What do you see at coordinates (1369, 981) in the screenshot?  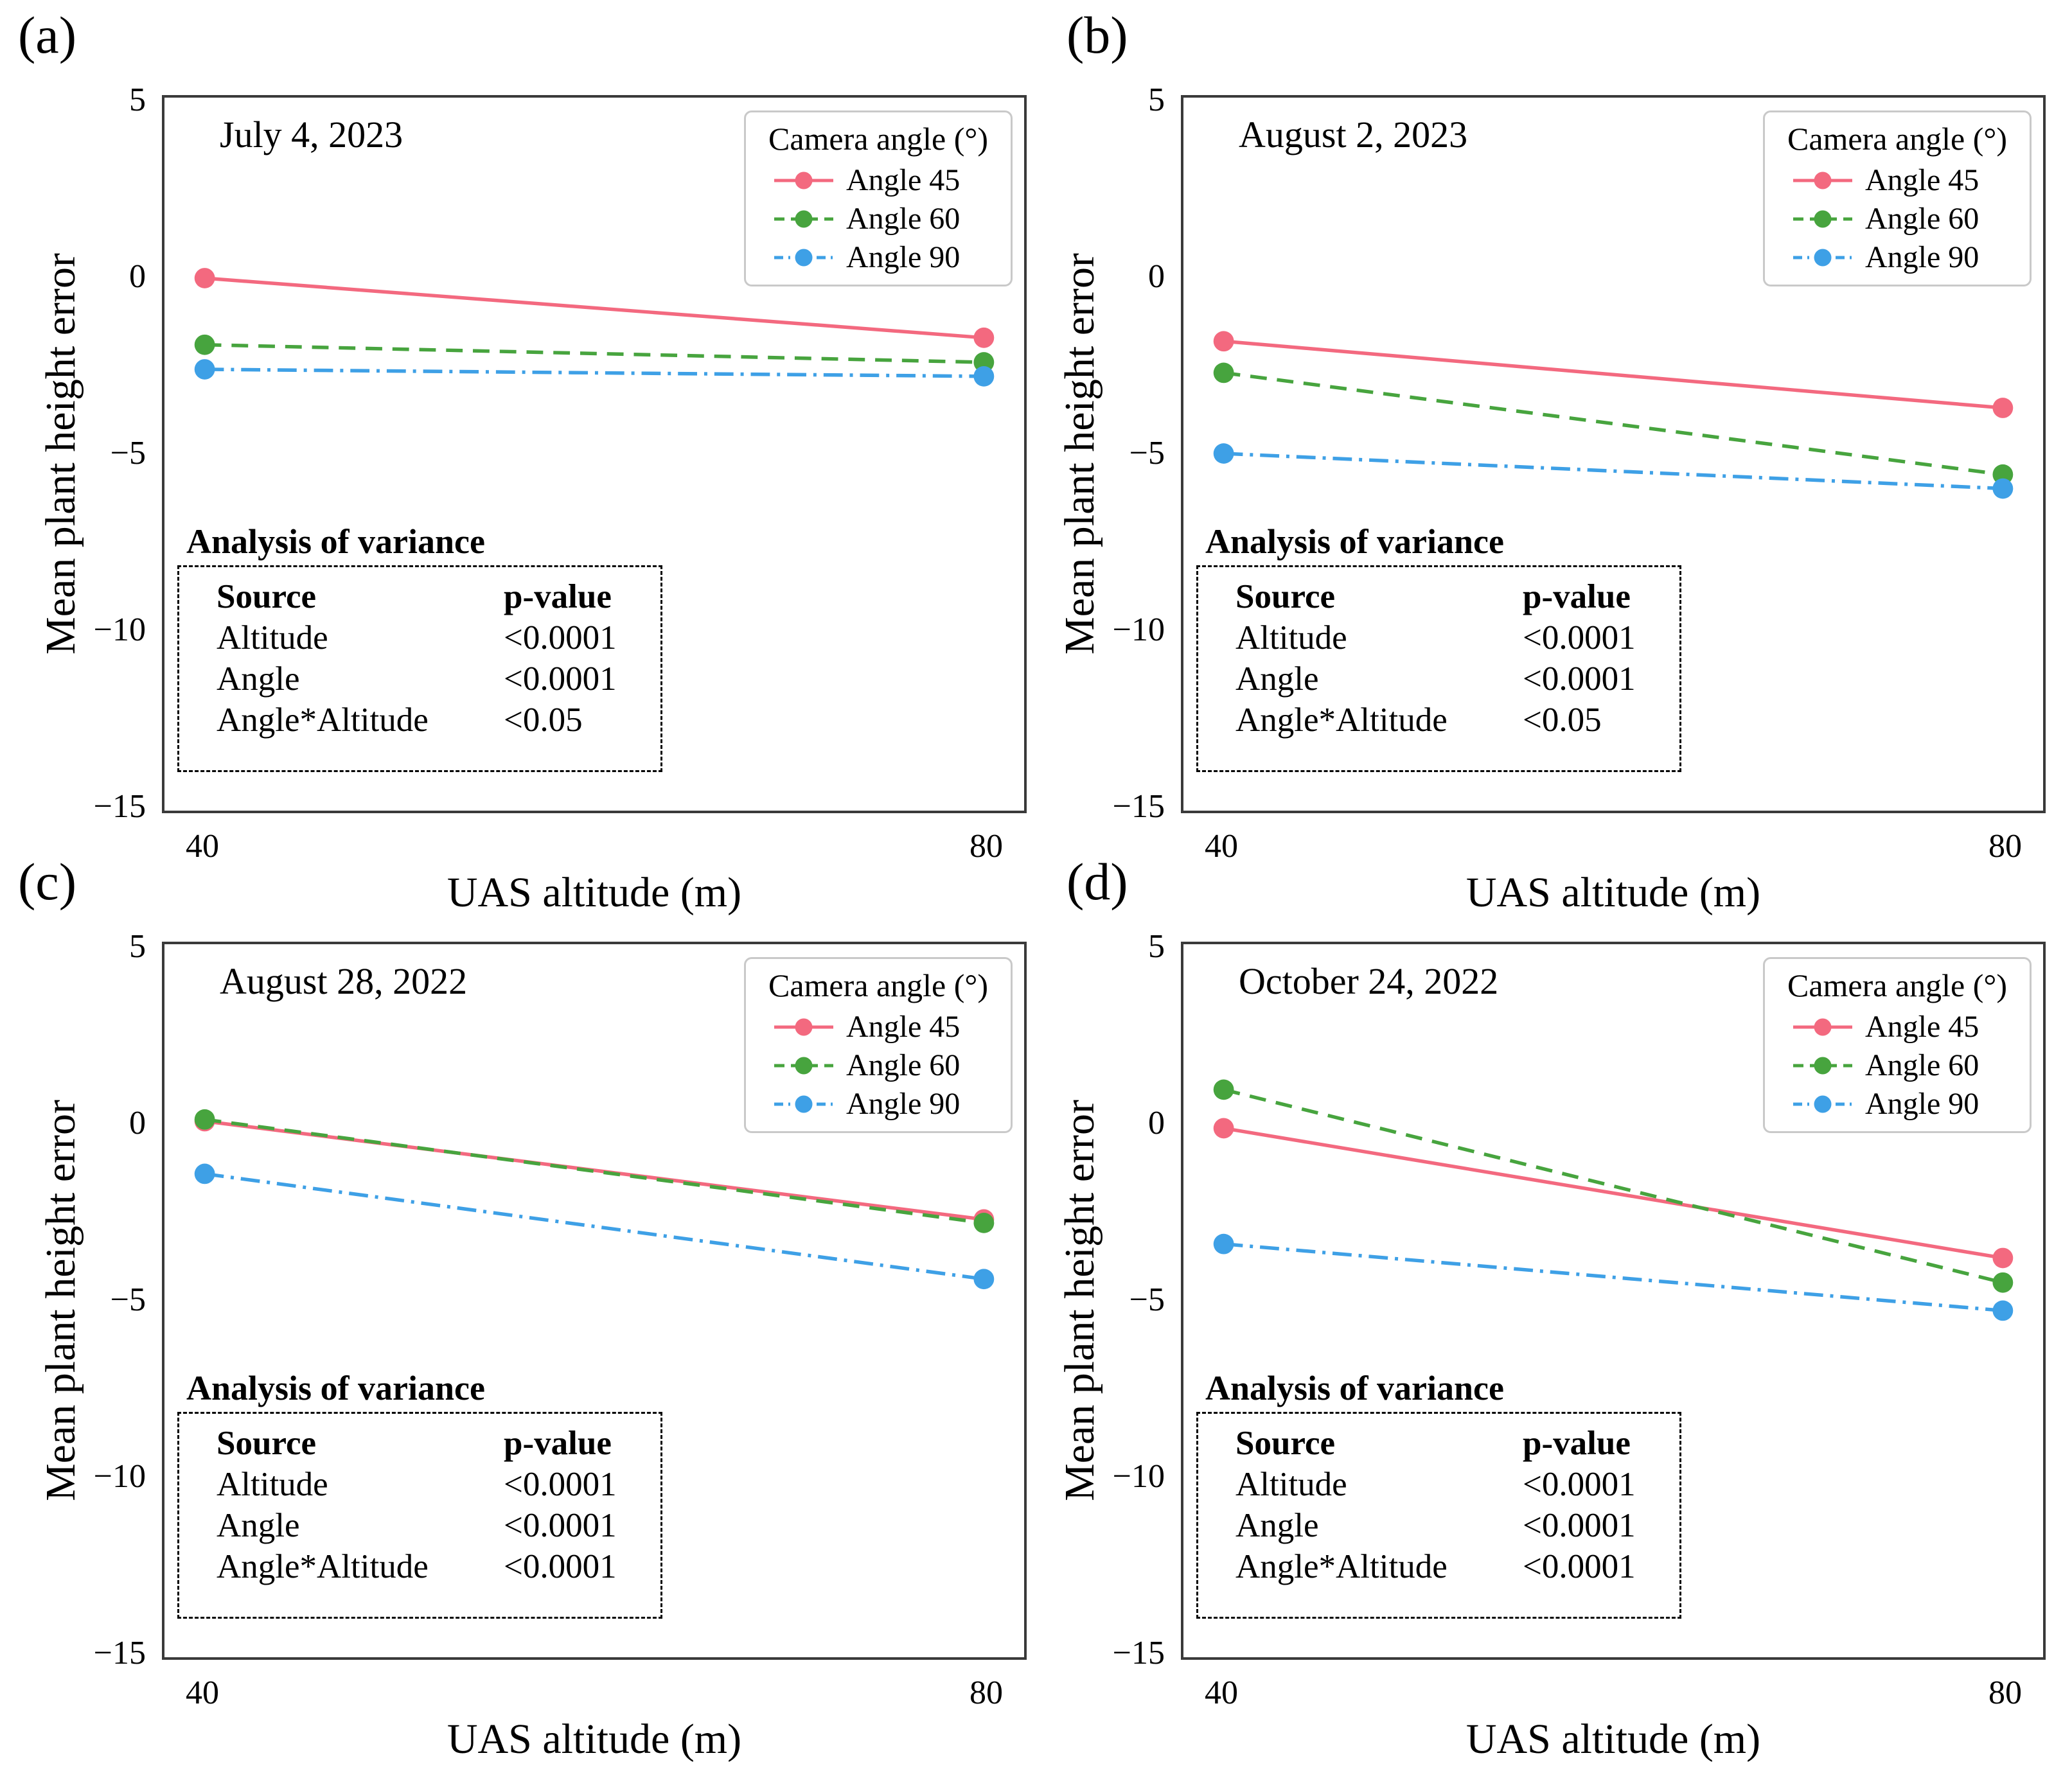 I see `date-annotation: October 24, 2022` at bounding box center [1369, 981].